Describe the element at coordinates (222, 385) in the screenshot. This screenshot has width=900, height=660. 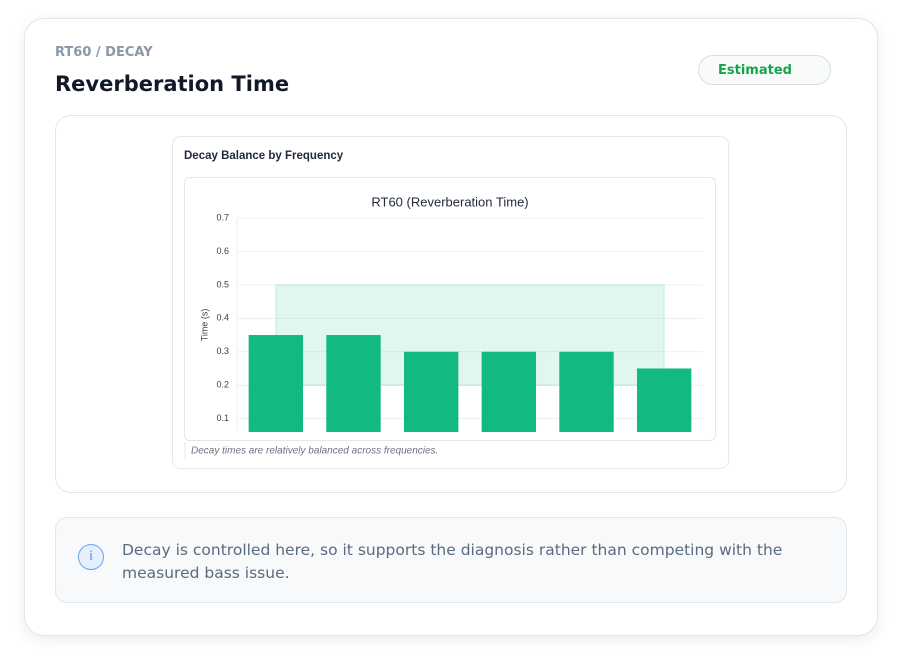
I see `y-tick-label: 0.2` at that location.